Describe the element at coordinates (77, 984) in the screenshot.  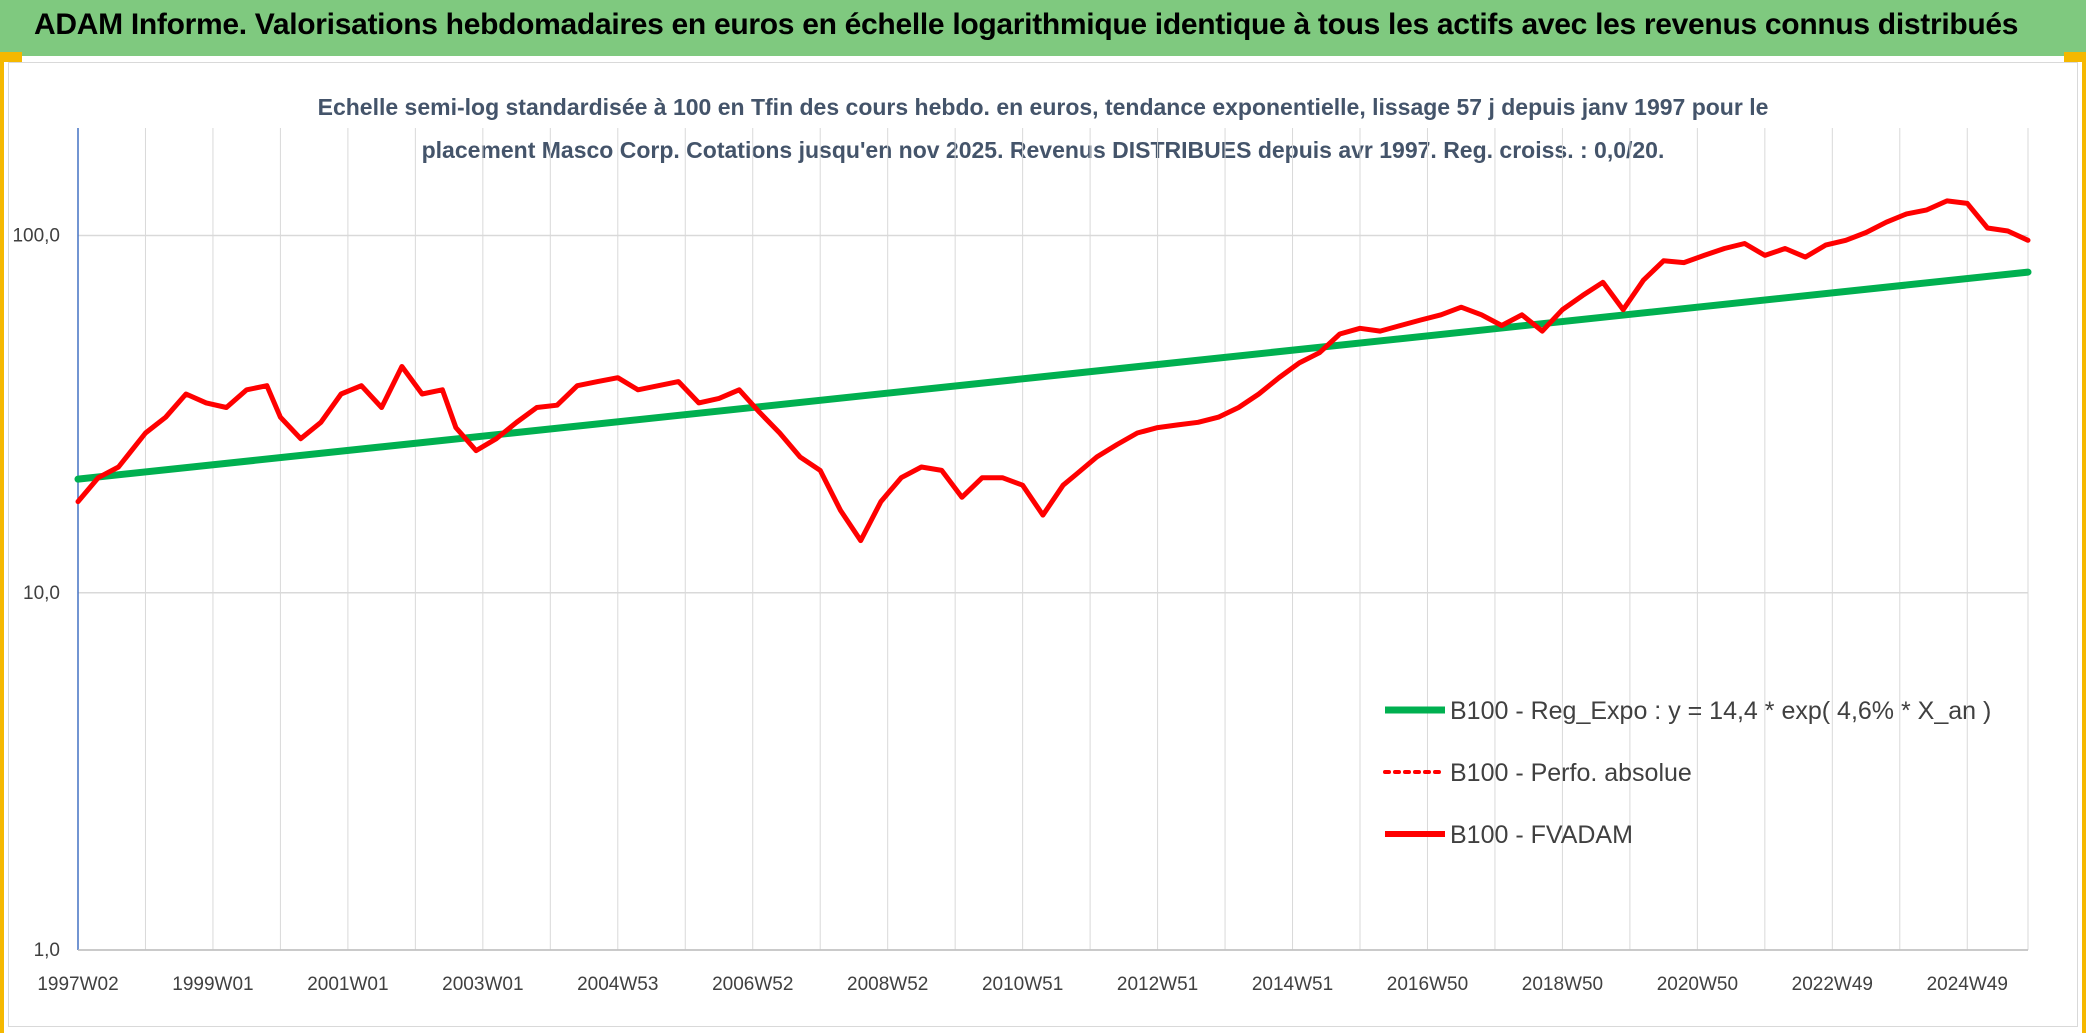
I see `x-tick-label: 1997W02` at that location.